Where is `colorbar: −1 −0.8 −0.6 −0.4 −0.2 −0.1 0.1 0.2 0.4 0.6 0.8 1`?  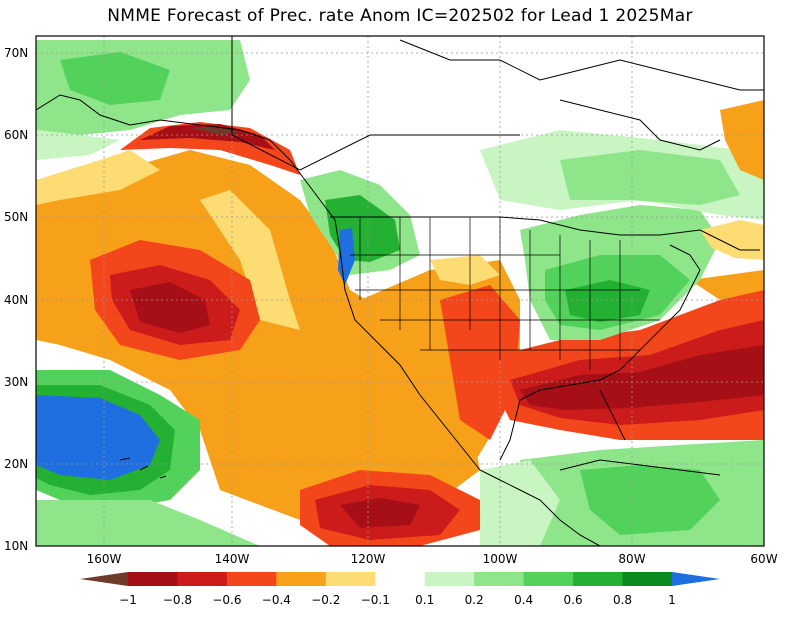 colorbar: −1 −0.8 −0.6 −0.4 −0.2 −0.1 0.1 0.2 0.4 0.6 0.8 1 is located at coordinates (400, 589).